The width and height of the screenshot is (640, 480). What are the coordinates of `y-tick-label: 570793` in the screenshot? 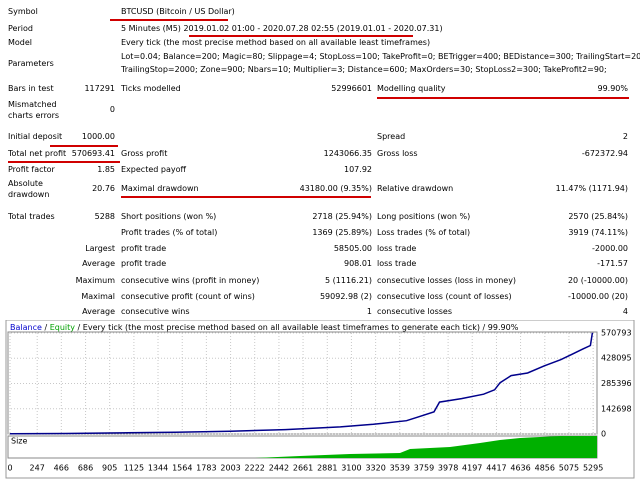 It's located at (616, 333).